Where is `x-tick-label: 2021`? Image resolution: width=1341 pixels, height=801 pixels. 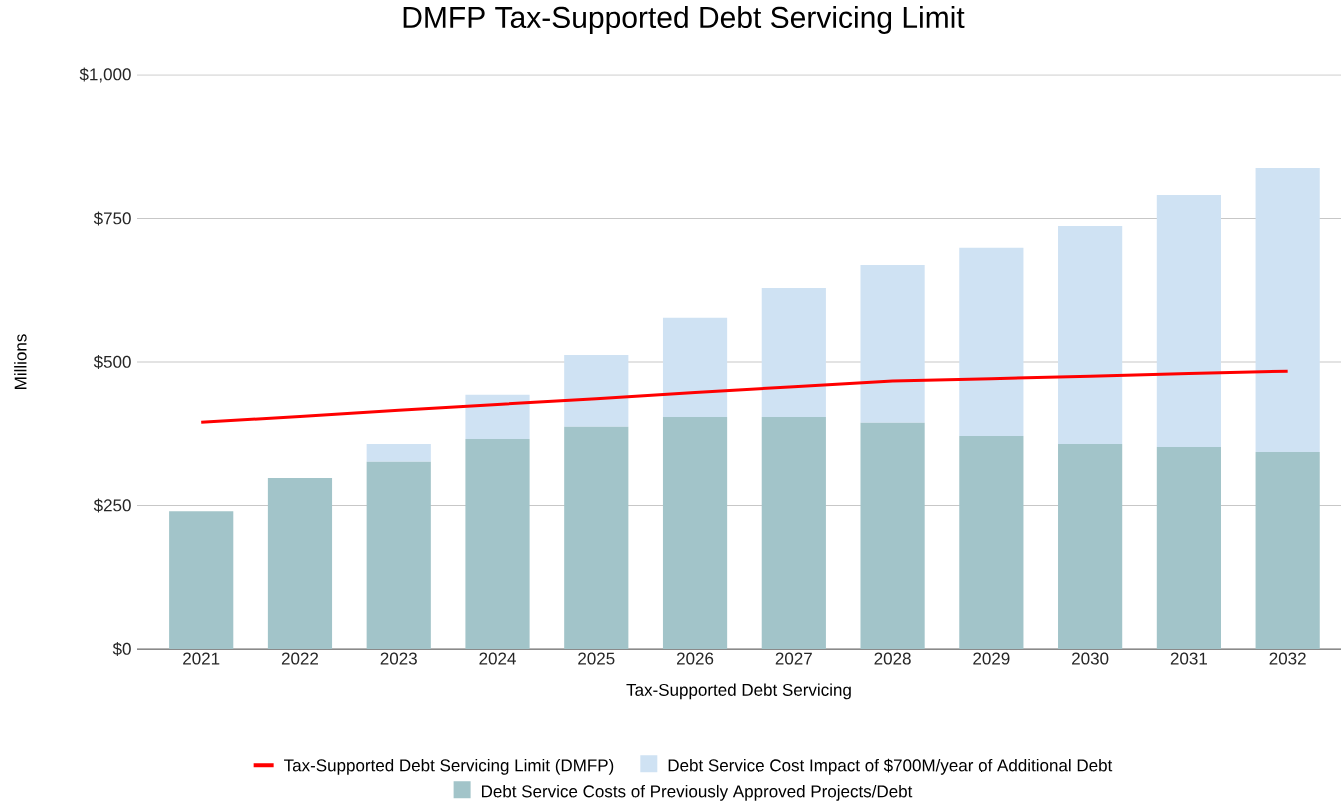
x-tick-label: 2021 is located at coordinates (201, 658).